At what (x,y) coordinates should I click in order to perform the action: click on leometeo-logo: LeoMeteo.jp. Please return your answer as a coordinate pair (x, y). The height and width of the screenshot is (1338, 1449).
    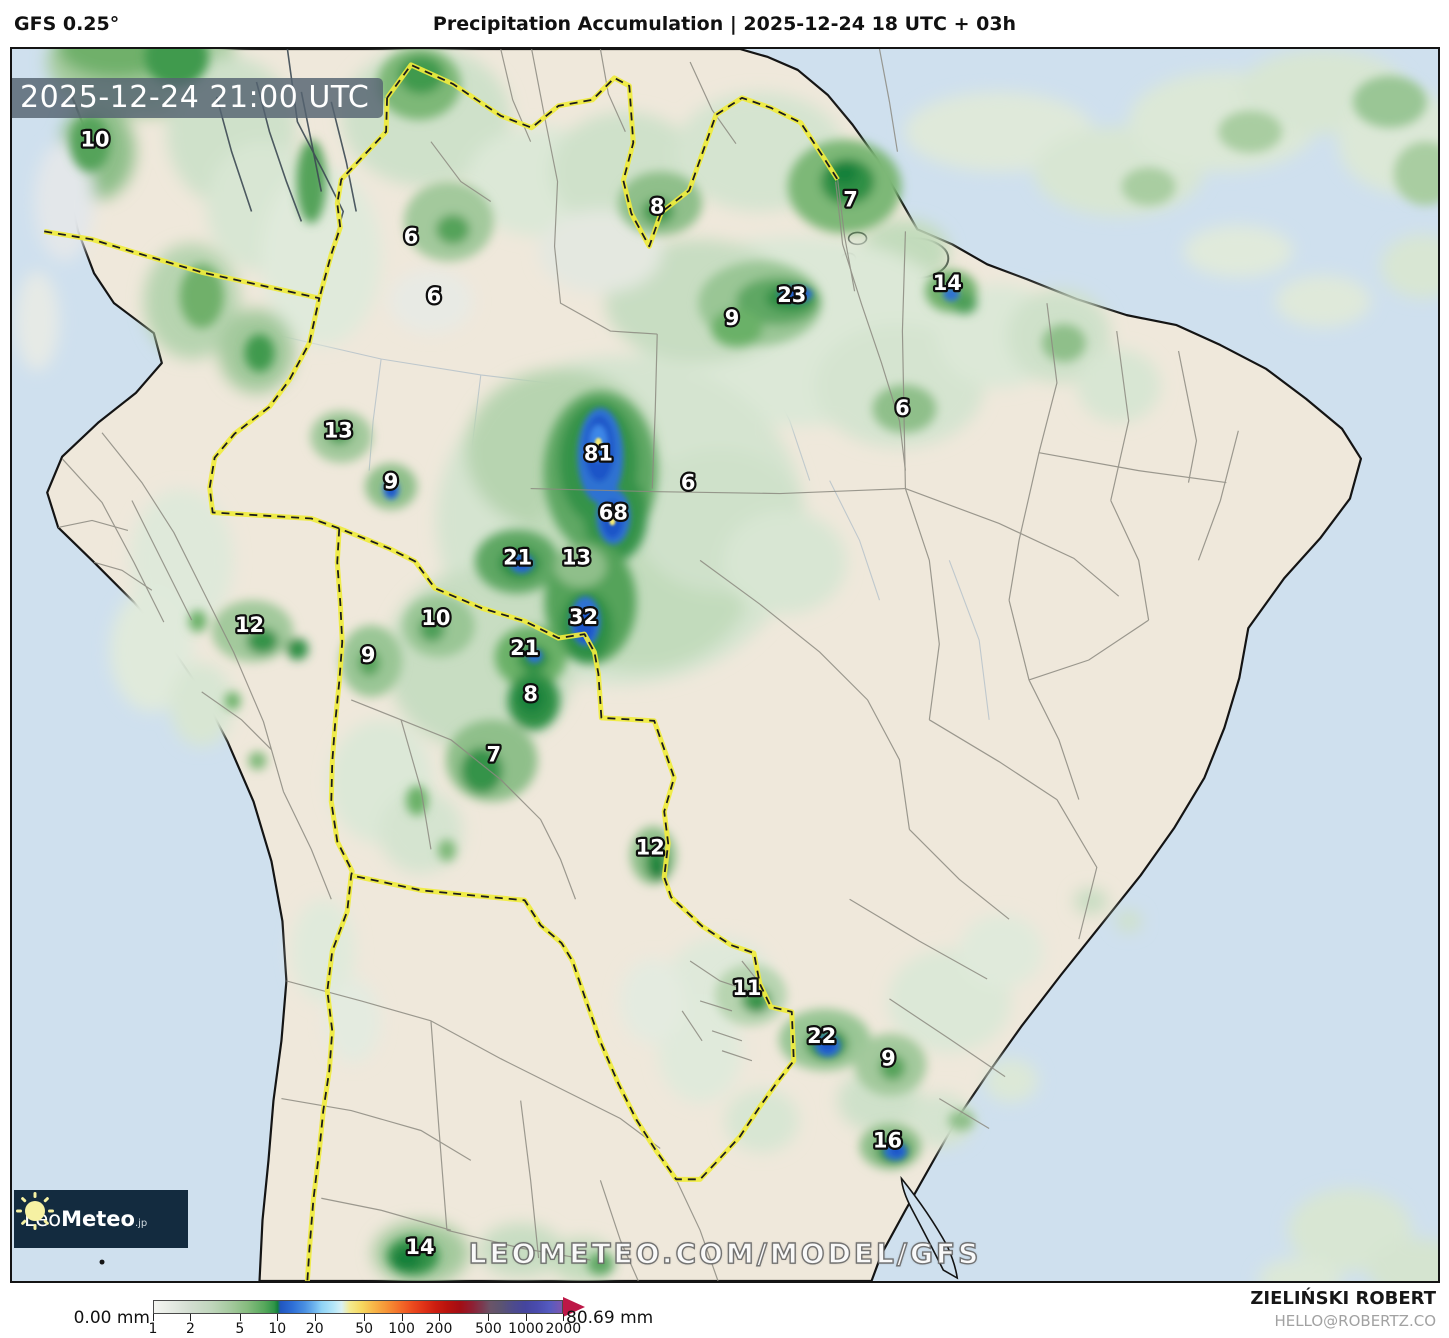
    Looking at the image, I should click on (101, 1219).